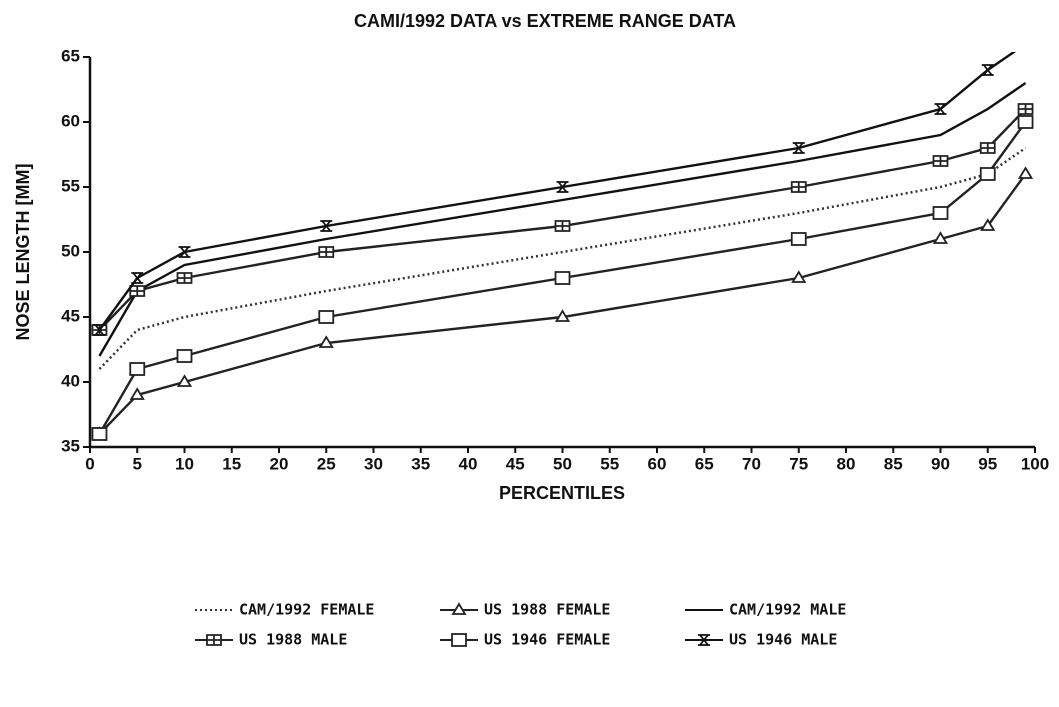 This screenshot has height=707, width=1059. What do you see at coordinates (70, 445) in the screenshot?
I see `y-tick-label: 35` at bounding box center [70, 445].